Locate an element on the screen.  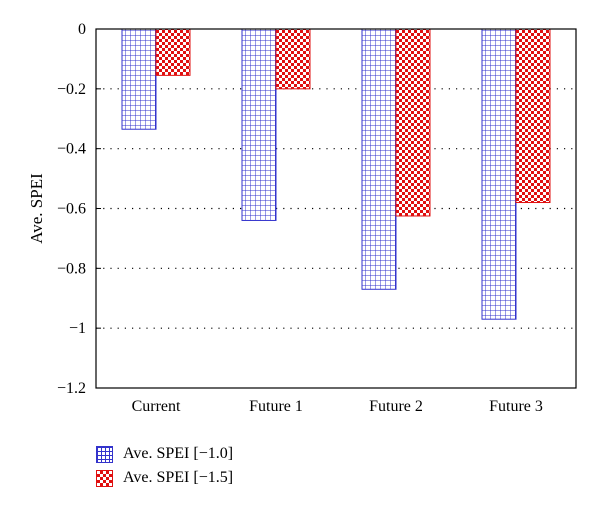
legend-label: Ave. SPEI [−1.0] is located at coordinates (178, 453).